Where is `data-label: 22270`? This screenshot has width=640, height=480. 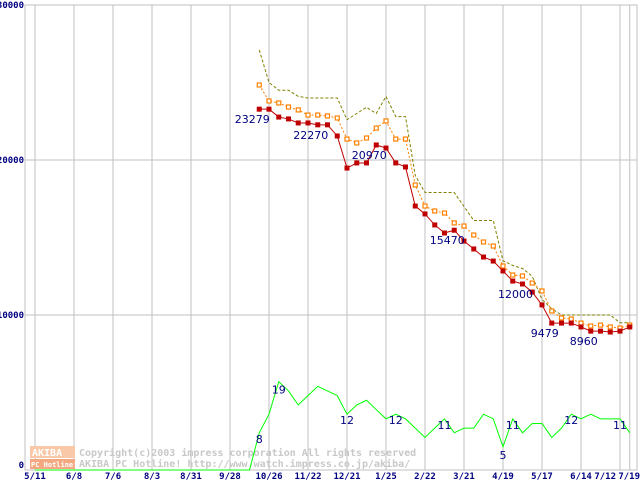
data-label: 22270 is located at coordinates (310, 135).